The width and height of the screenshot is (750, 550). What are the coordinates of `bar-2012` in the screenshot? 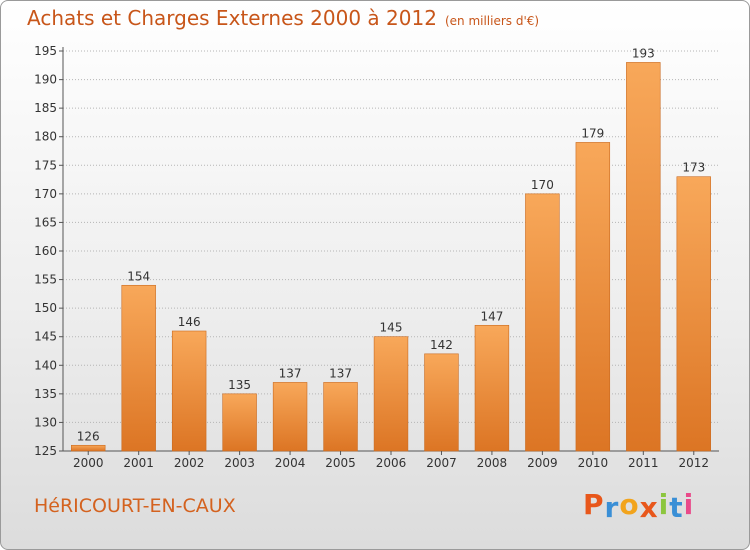 It's located at (693, 314).